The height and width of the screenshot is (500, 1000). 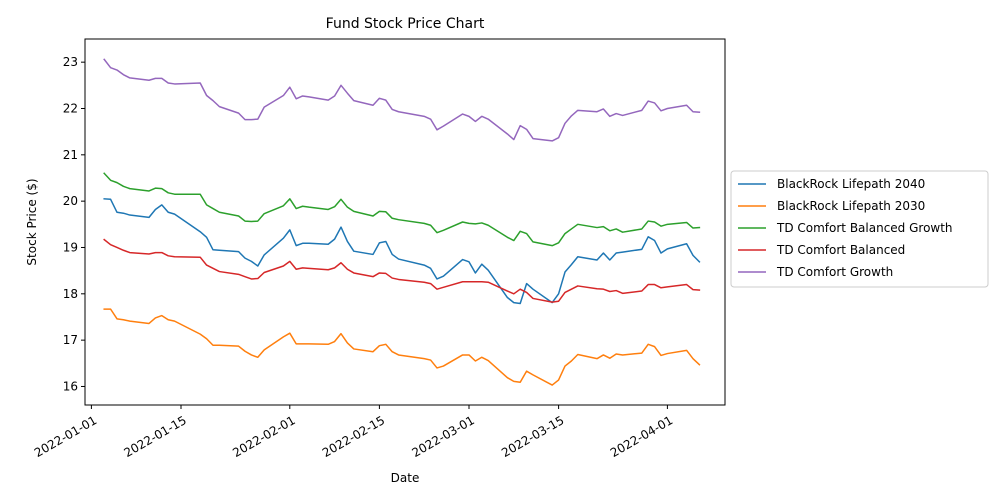 I want to click on legend-entry-1: BlackRock Lifepath 2030, so click(x=851, y=206).